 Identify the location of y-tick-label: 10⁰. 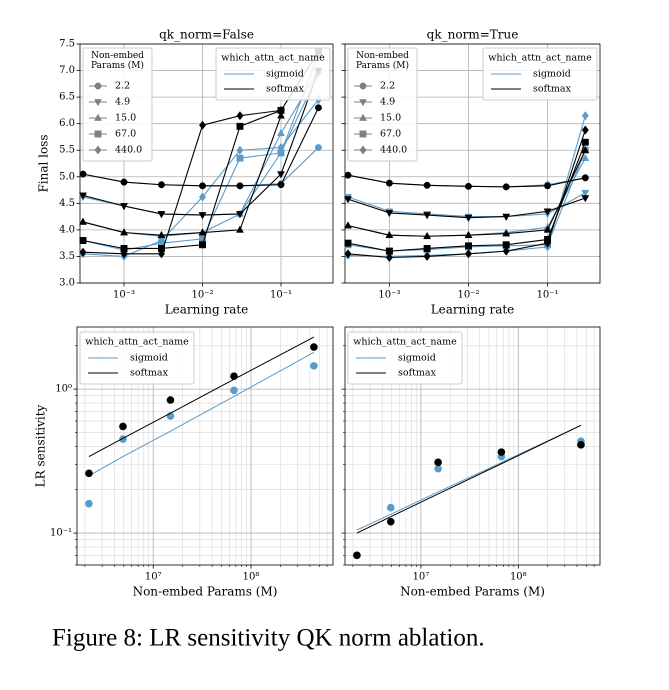
(63, 389).